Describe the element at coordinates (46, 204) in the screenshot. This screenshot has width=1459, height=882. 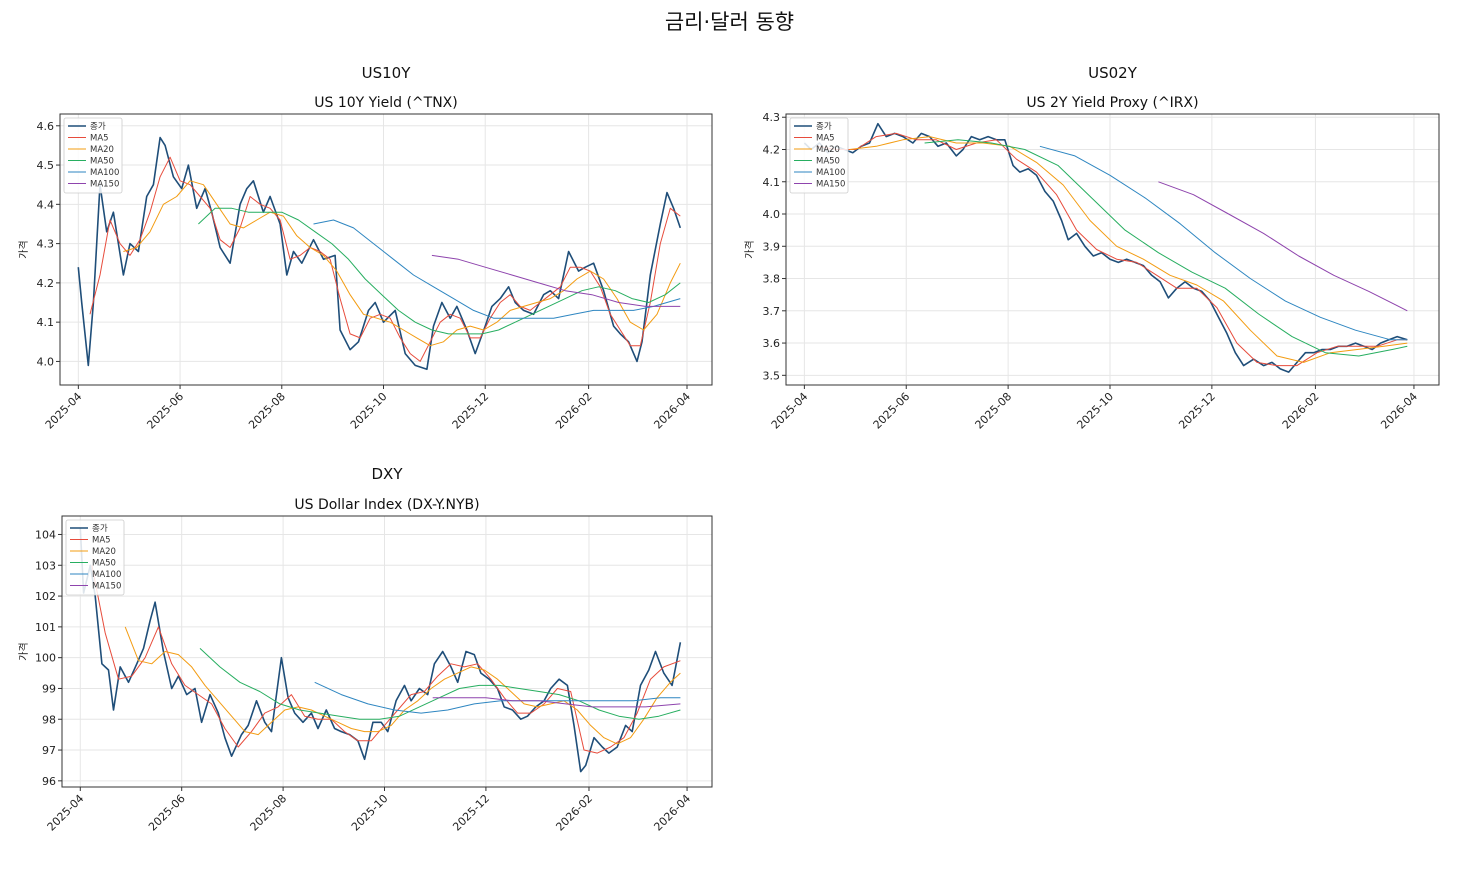
I see `y-tick-label: 4.4` at that location.